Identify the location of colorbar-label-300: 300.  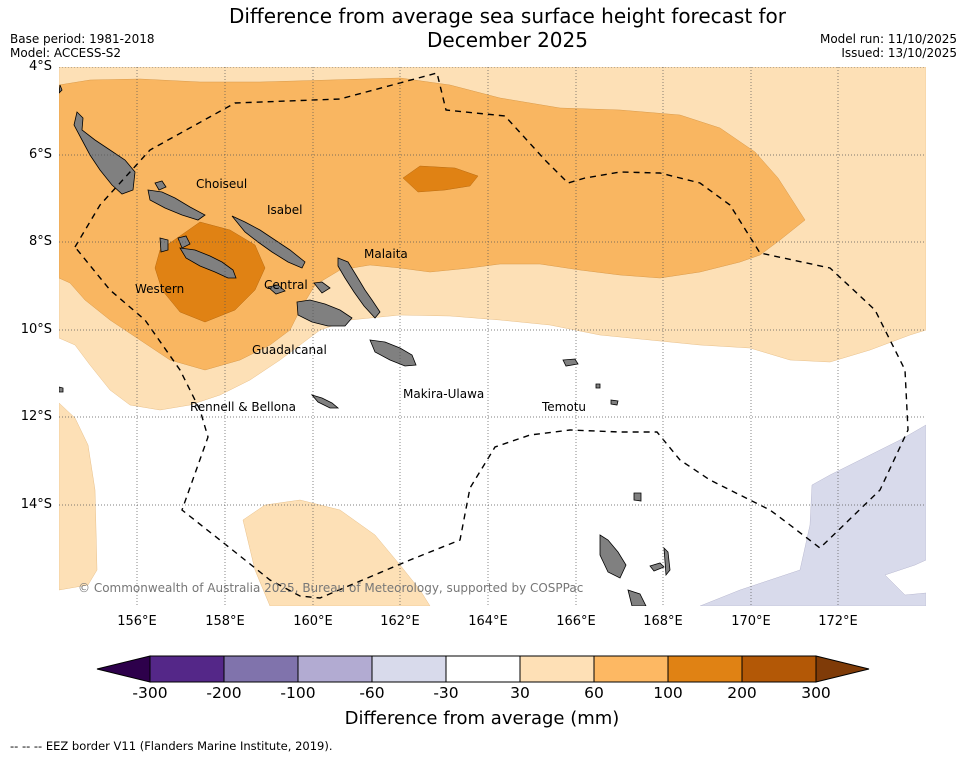
(816, 693).